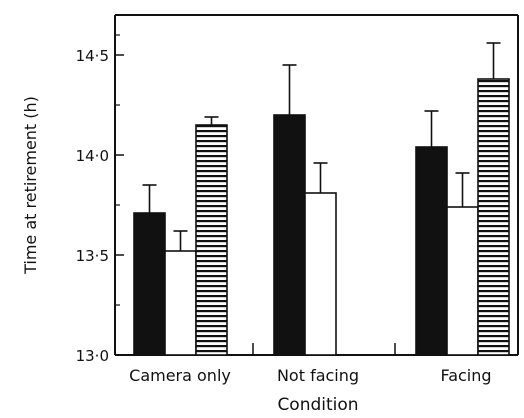  I want to click on y-tick-label: 14·0, so click(92, 156).